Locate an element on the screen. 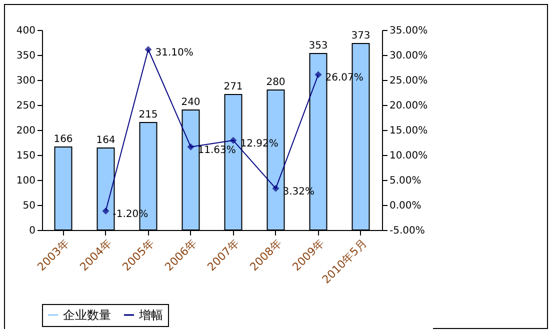  data-label: 166 is located at coordinates (63, 139).